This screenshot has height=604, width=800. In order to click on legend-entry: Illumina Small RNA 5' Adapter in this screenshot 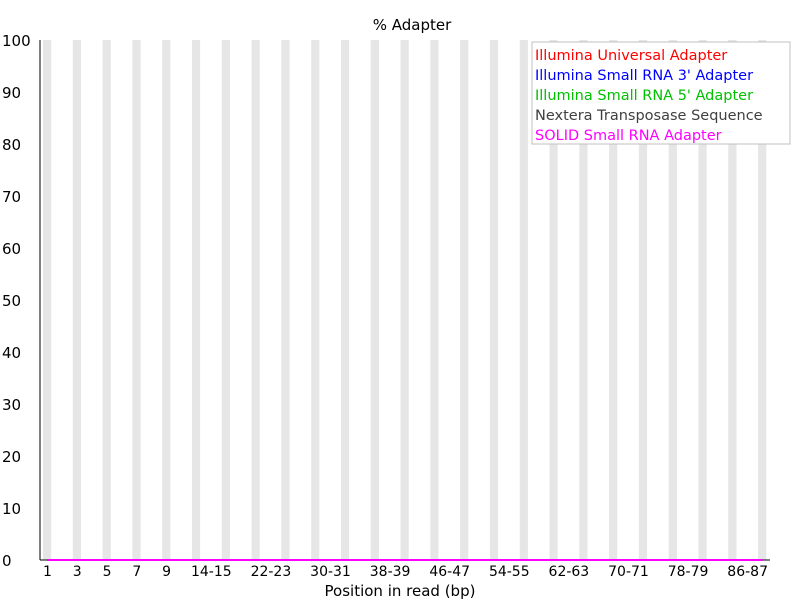, I will do `click(644, 96)`.